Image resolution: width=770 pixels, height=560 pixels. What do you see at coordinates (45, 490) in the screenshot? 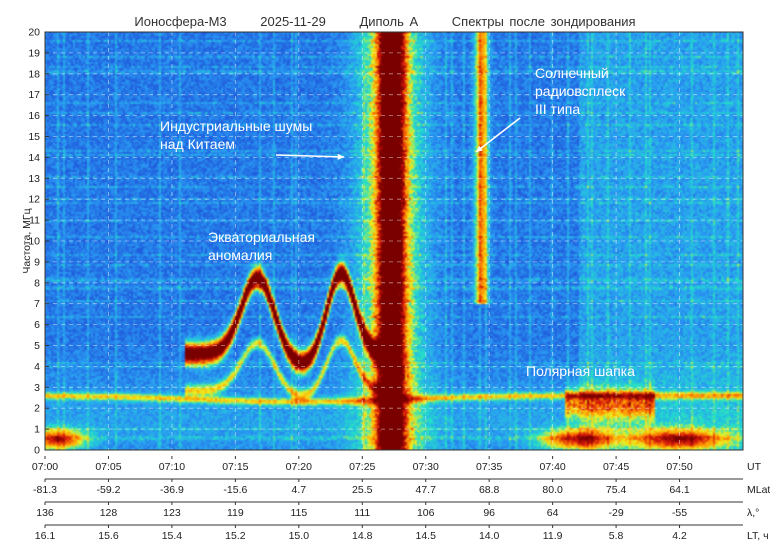
I see `x-tick-label: -81.3` at bounding box center [45, 490].